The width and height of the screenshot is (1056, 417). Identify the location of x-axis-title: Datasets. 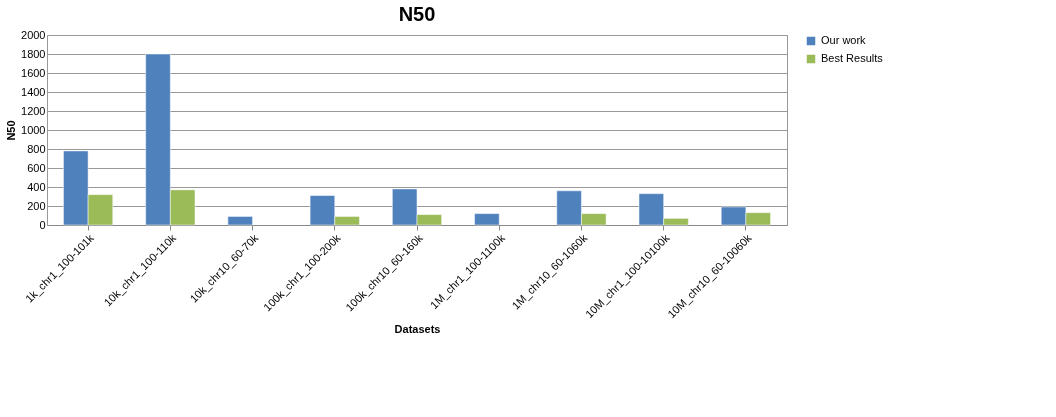
(417, 329).